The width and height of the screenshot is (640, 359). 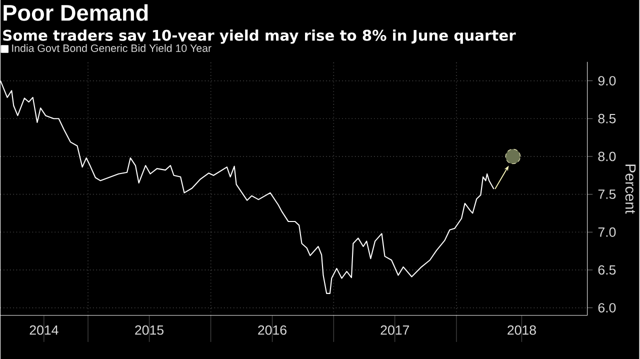 What do you see at coordinates (149, 330) in the screenshot?
I see `x-tick-label: 2015` at bounding box center [149, 330].